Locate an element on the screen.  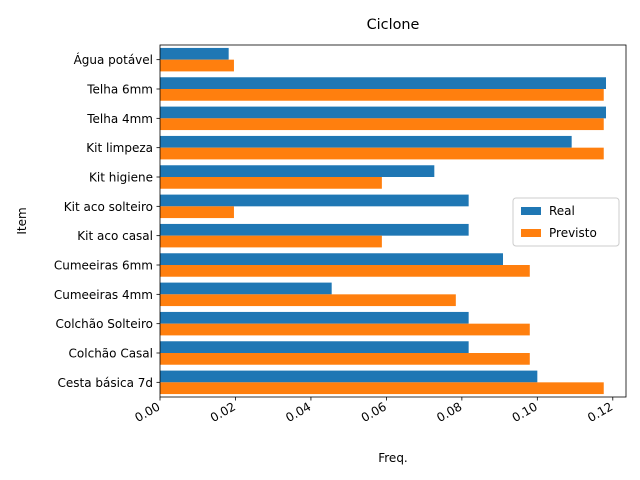
y-tick-label: Cumeeiras 6mm is located at coordinates (103, 266).